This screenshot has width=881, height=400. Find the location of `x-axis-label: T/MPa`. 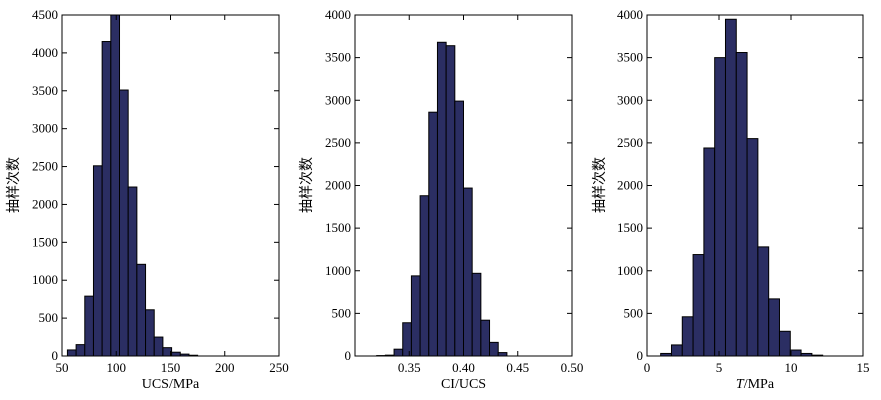

x-axis-label: T/MPa is located at coordinates (755, 384).